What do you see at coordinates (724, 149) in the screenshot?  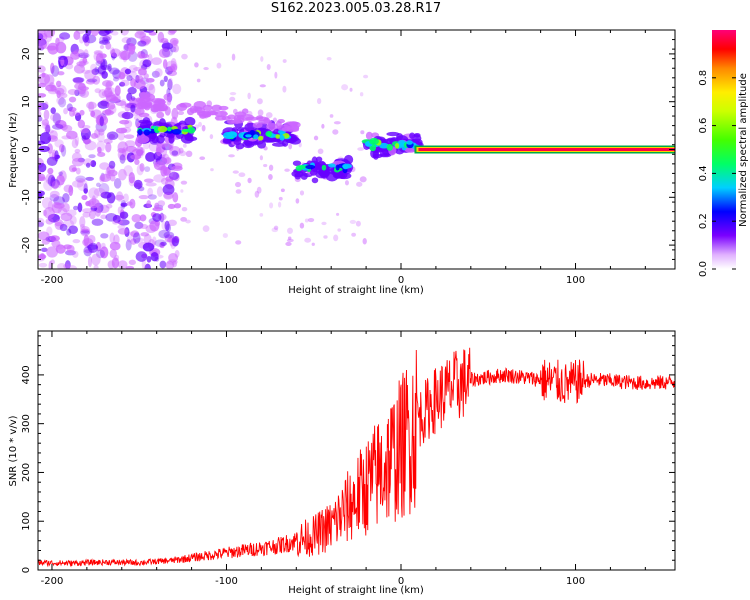 I see `colorbar-gradient` at bounding box center [724, 149].